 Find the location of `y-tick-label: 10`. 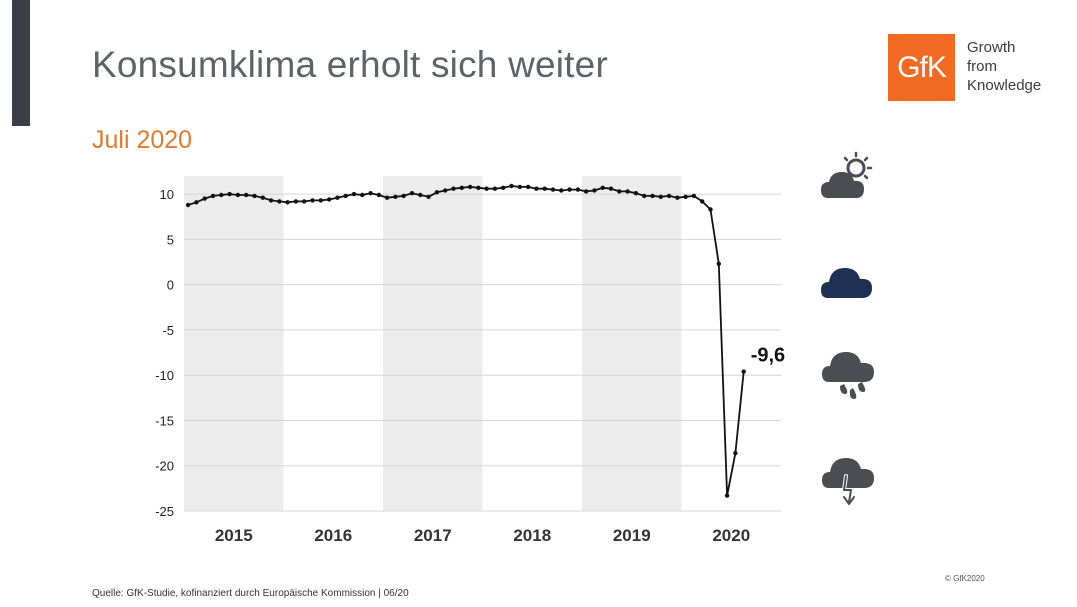

y-tick-label: 10 is located at coordinates (167, 194).